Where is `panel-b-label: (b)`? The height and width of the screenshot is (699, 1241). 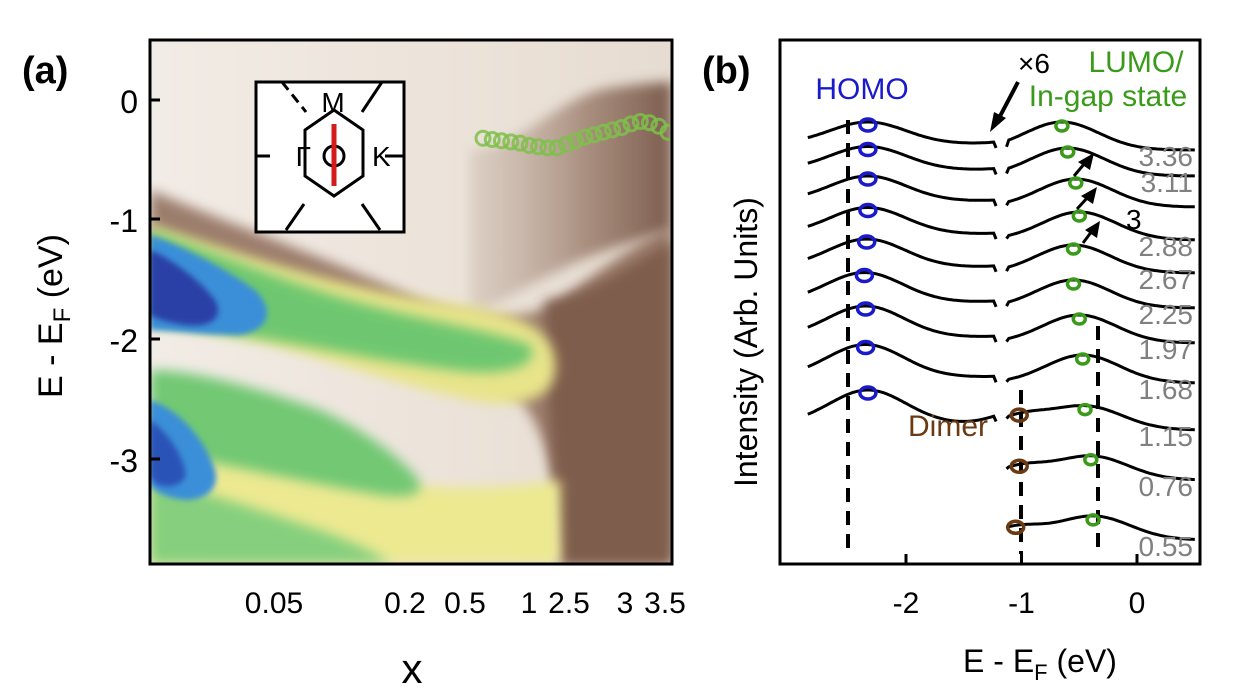
panel-b-label: (b) is located at coordinates (726, 71).